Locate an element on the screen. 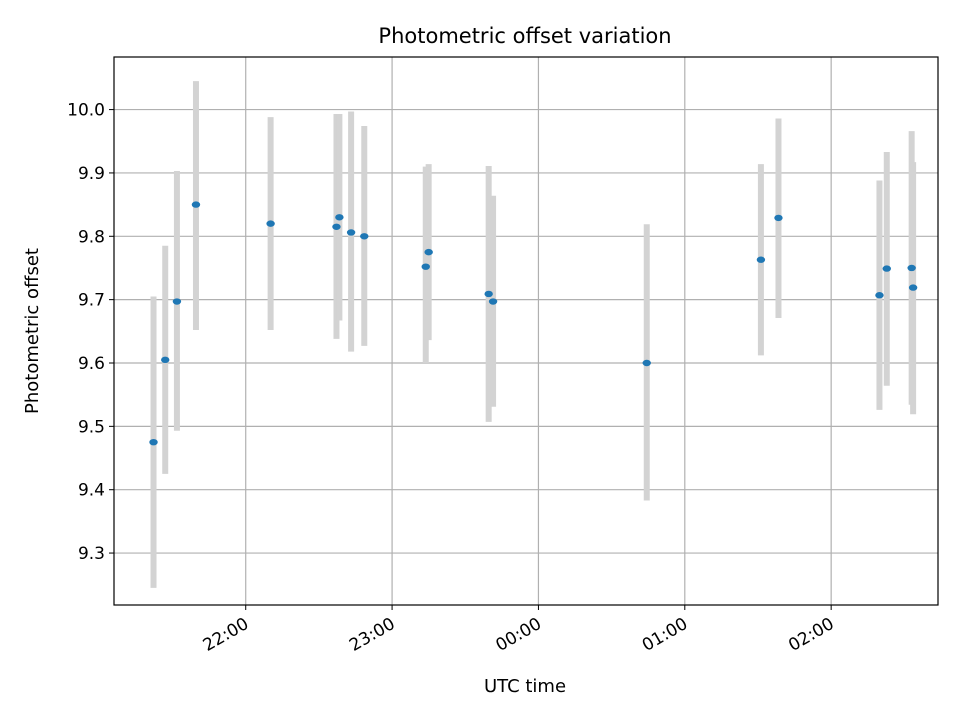 The width and height of the screenshot is (960, 720). y-tick-label: 9.6 is located at coordinates (91, 364).